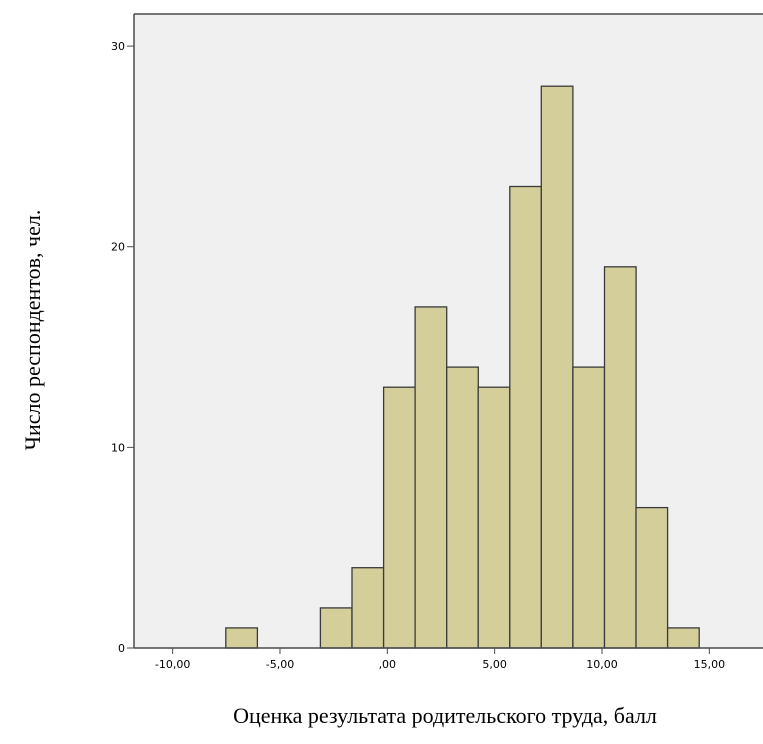 The width and height of the screenshot is (763, 744). What do you see at coordinates (32, 330) in the screenshot?
I see `y-axis-title: Число респондентов, чел.` at bounding box center [32, 330].